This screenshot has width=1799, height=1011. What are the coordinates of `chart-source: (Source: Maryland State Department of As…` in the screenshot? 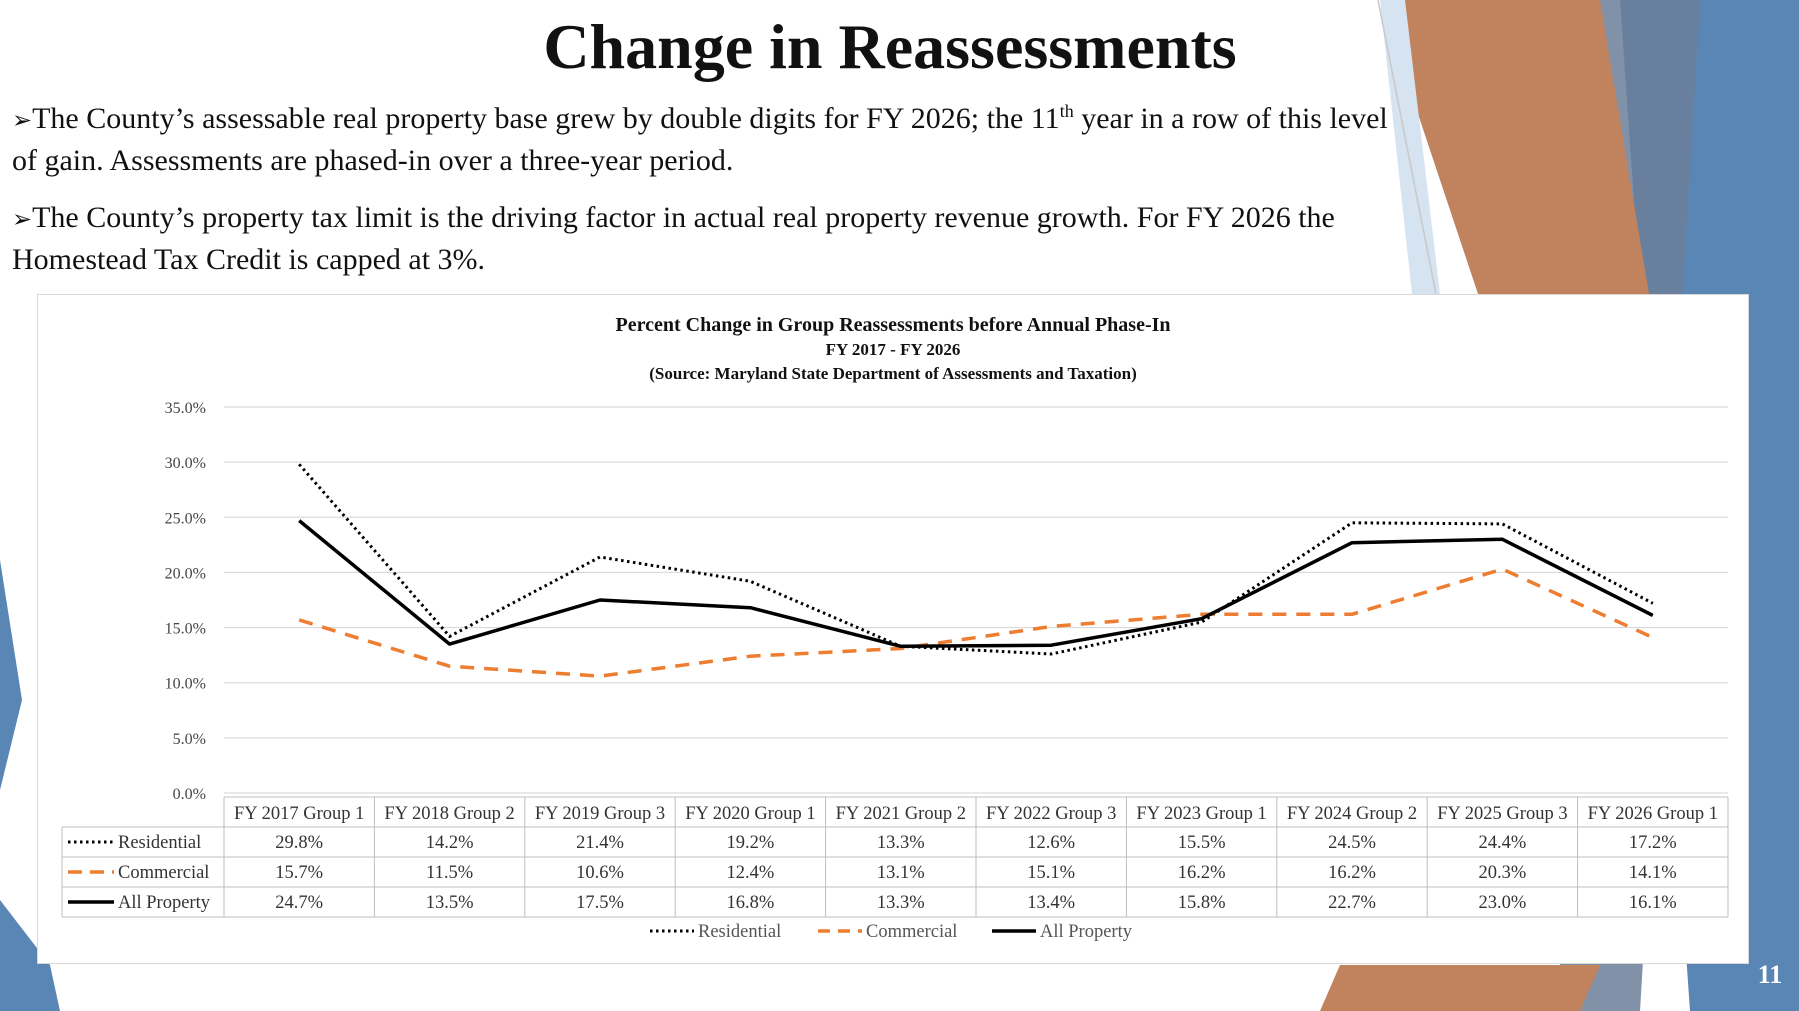 It's located at (893, 373).